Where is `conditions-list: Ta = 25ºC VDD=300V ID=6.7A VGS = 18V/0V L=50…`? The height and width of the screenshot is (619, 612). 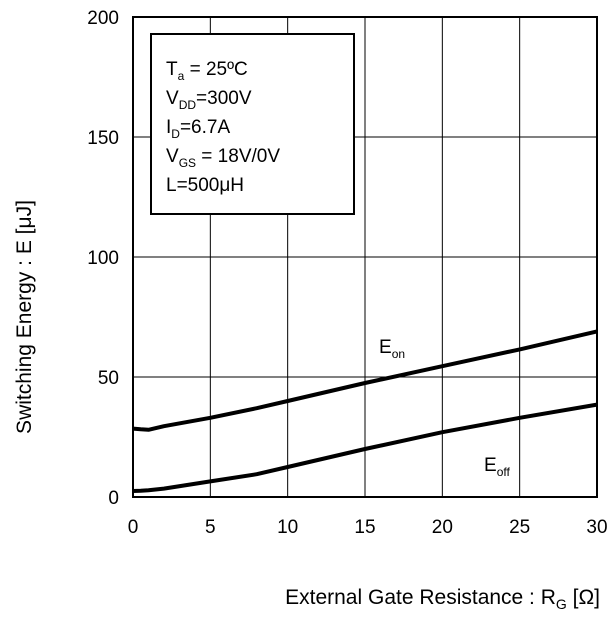
conditions-list: Ta = 25ºC VDD=300V ID=6.7A VGS = 18V/0V L=50… is located at coordinates (223, 127).